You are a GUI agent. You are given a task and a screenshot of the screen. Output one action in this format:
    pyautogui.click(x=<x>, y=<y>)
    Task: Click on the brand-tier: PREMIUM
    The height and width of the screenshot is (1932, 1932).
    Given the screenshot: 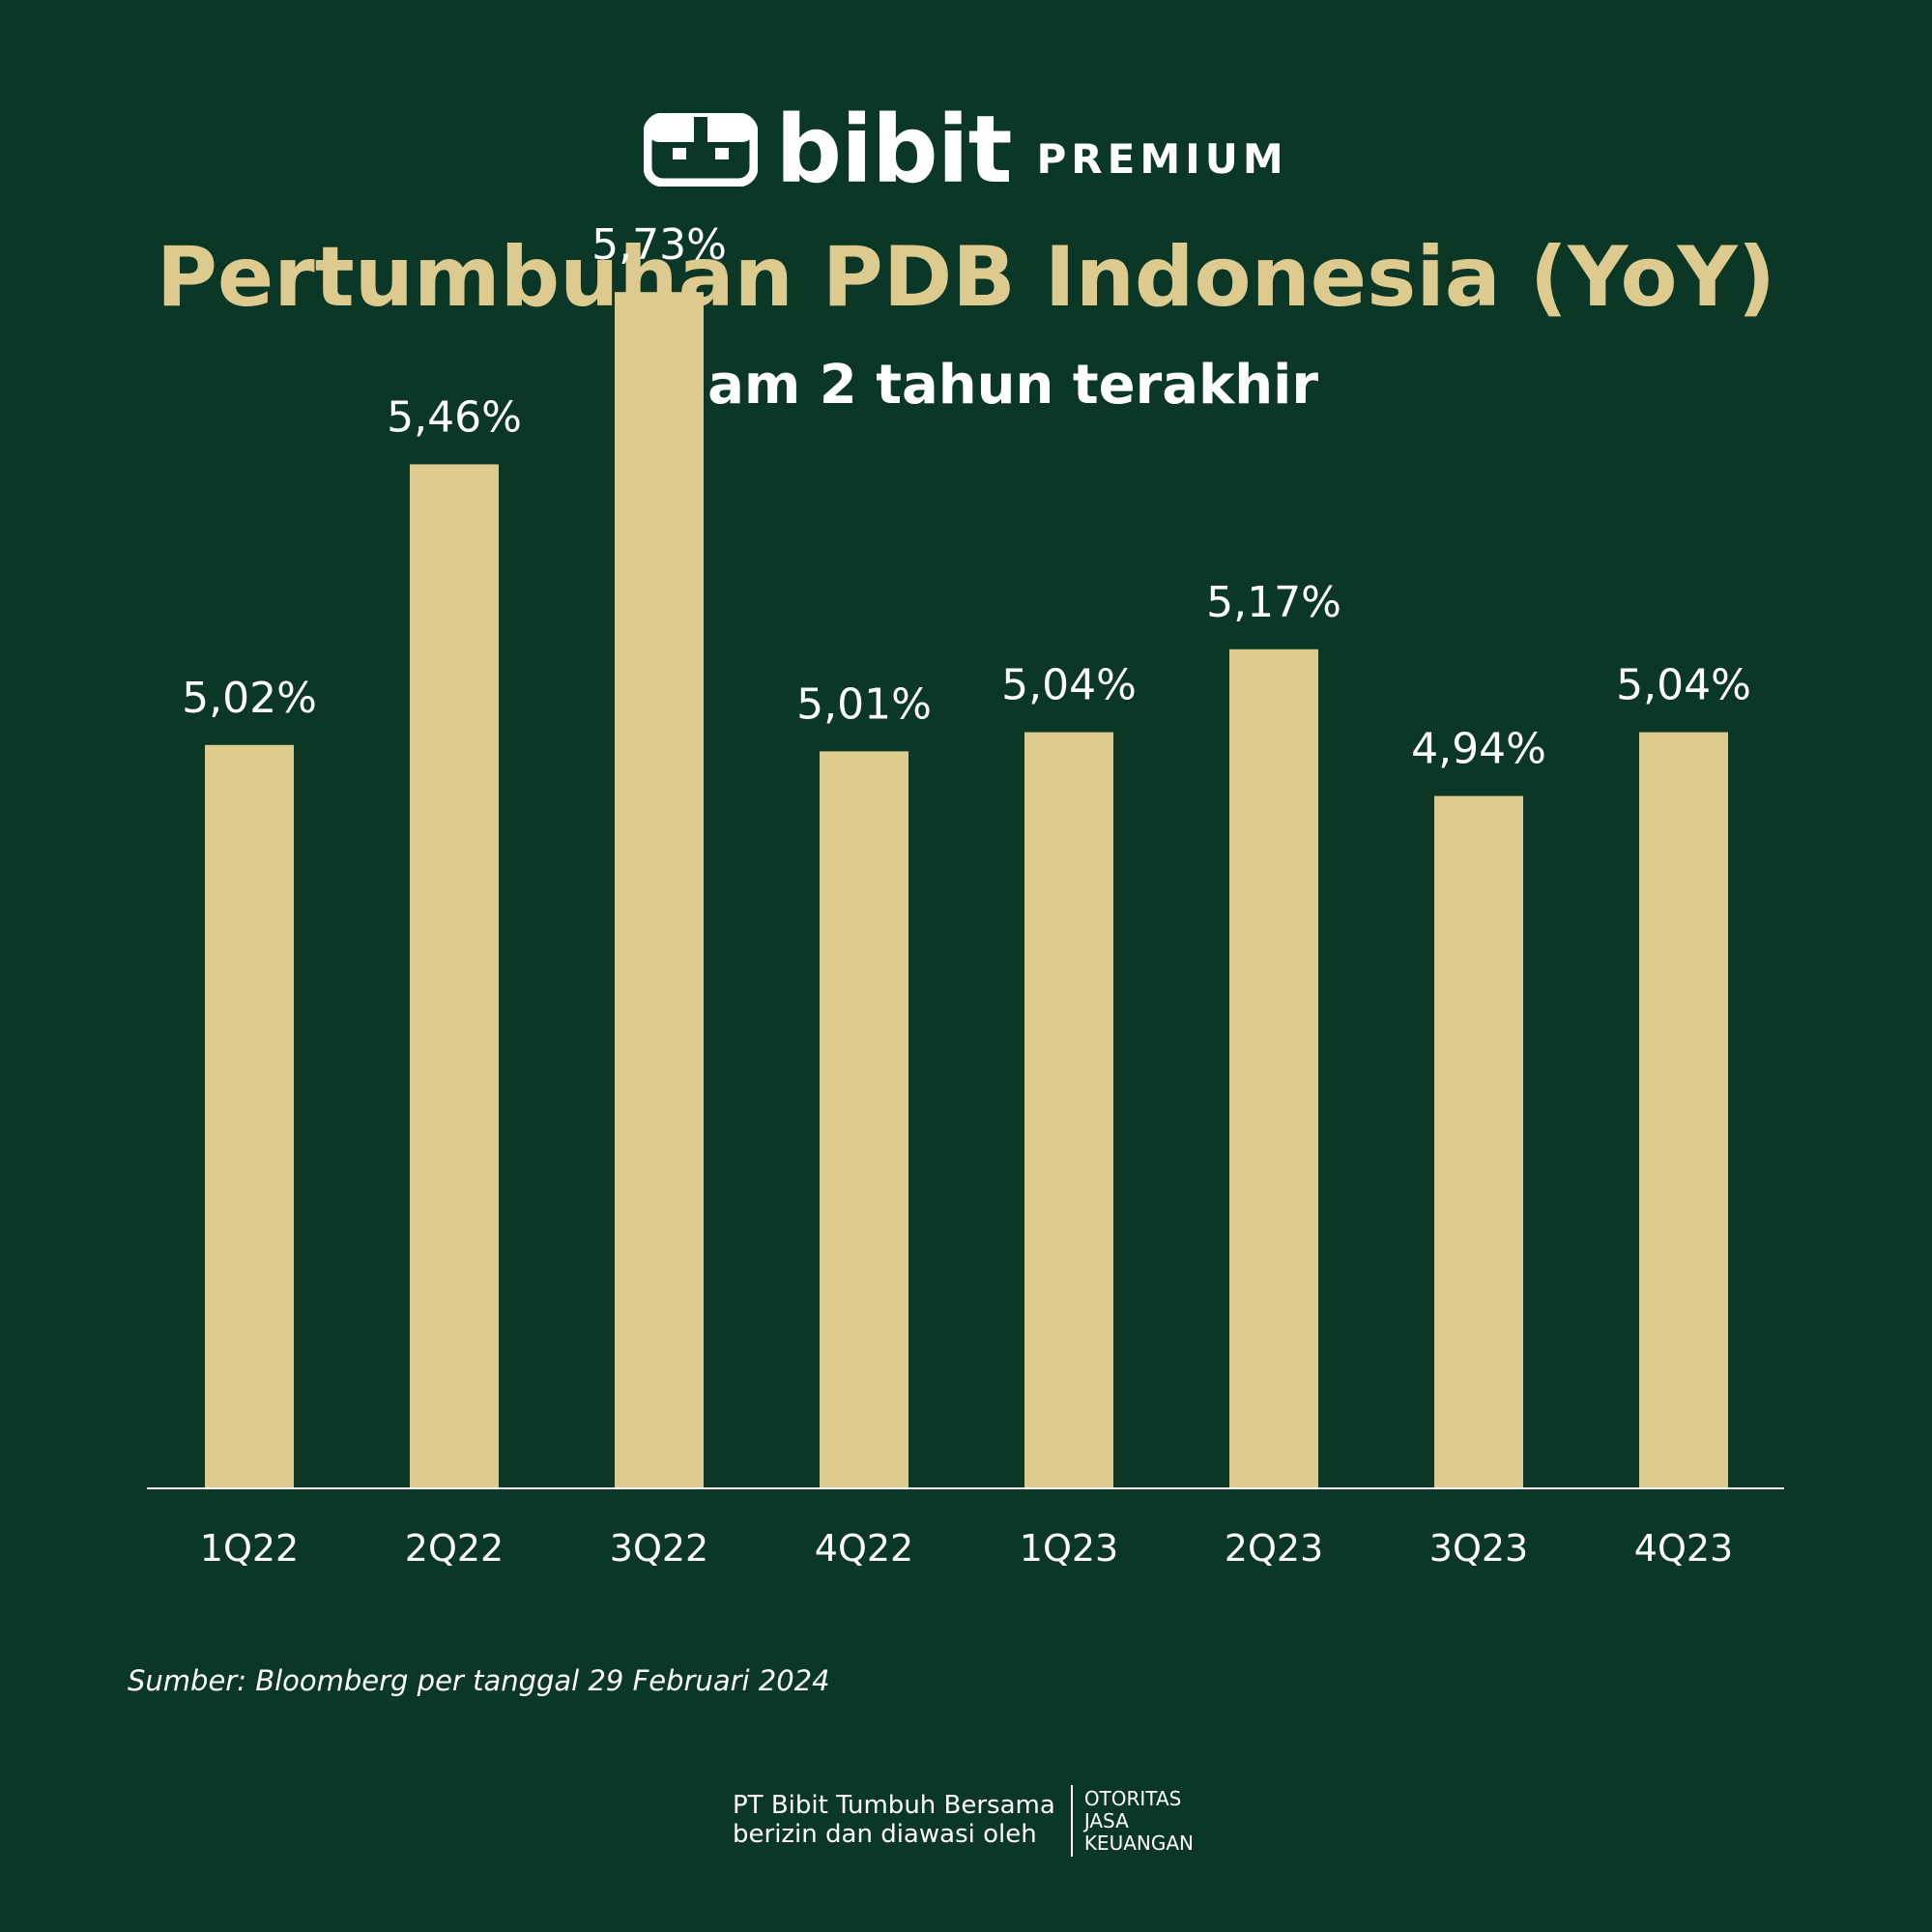 What is the action you would take?
    pyautogui.click(x=1162, y=158)
    